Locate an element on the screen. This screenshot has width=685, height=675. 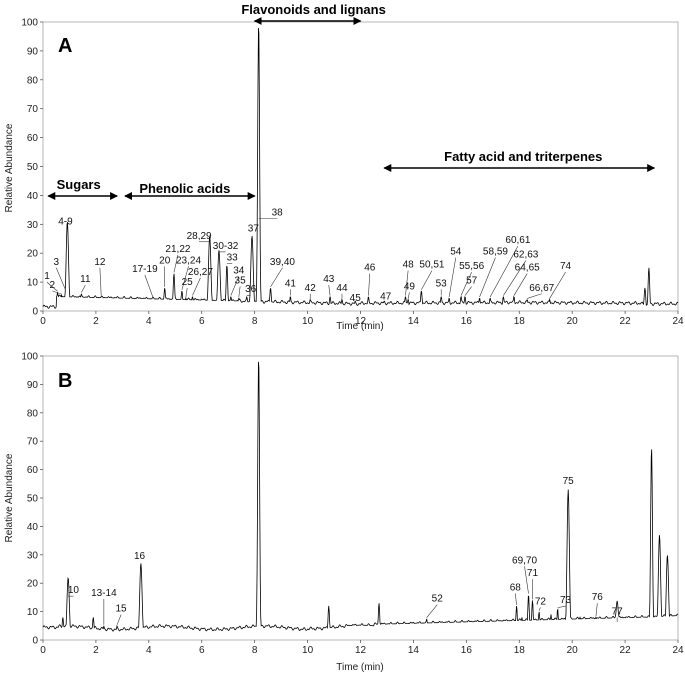
panel-a-x-ticks: 0 2 4 6 8 10 12 14 16 18 20 22 24 is located at coordinates (362, 319).